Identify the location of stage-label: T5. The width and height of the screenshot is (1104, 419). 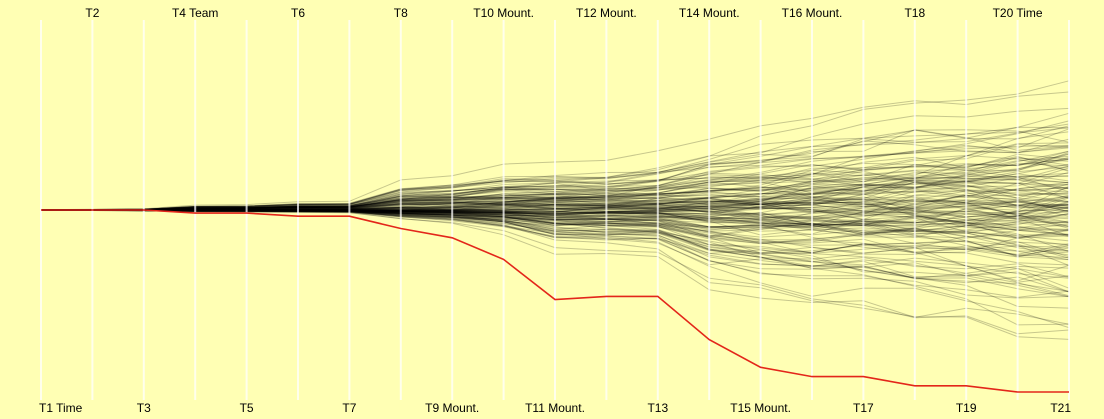
(247, 408).